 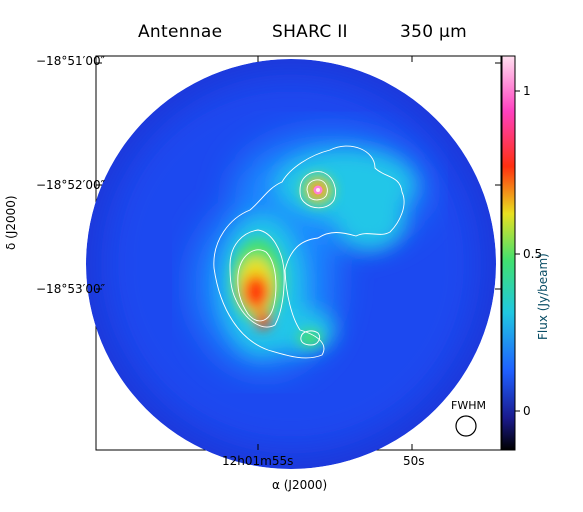 What do you see at coordinates (300, 485) in the screenshot?
I see `x-axis-label: α (J2000)` at bounding box center [300, 485].